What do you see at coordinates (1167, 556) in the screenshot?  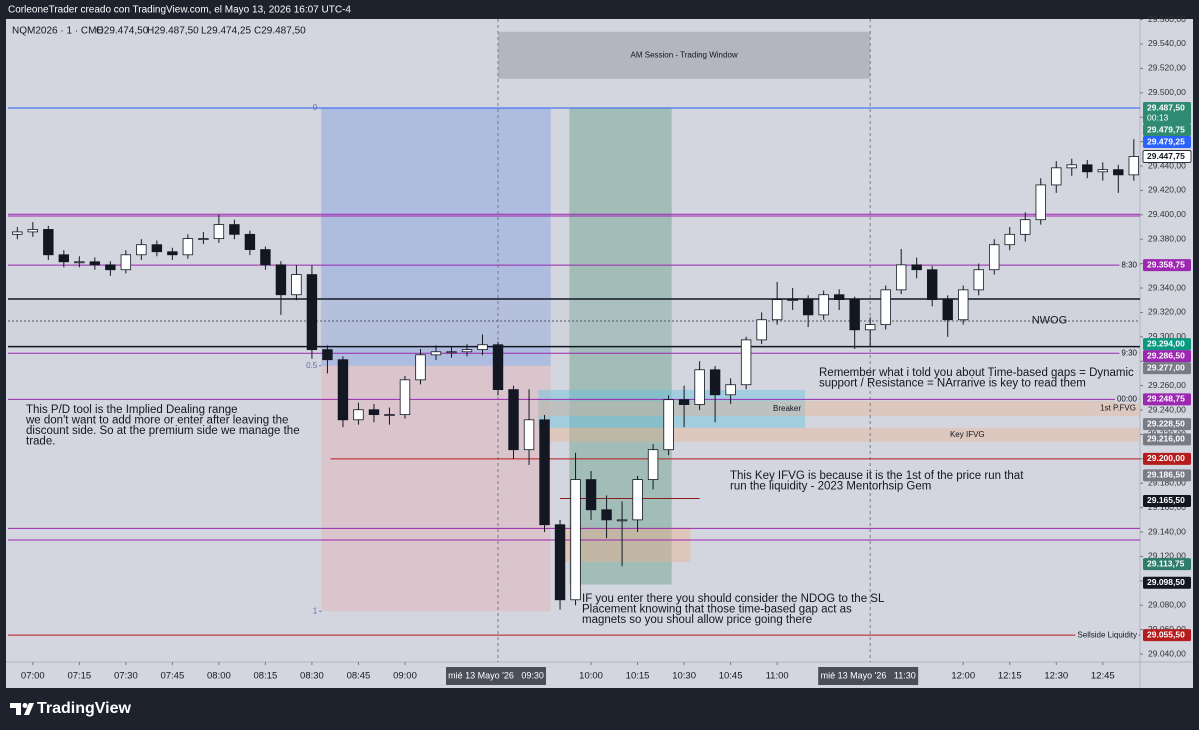 I see `y-tick-label: 29.120,00` at bounding box center [1167, 556].